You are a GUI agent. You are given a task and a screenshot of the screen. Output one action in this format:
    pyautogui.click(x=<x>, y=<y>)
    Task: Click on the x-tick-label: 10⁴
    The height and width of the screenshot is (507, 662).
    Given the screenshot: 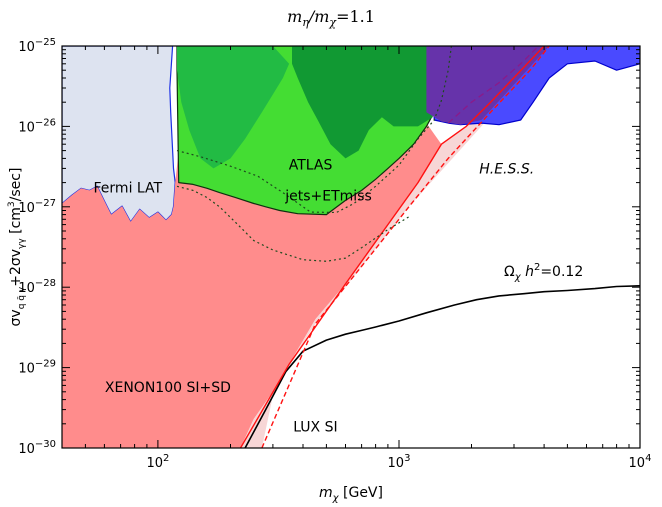 What is the action you would take?
    pyautogui.click(x=640, y=462)
    